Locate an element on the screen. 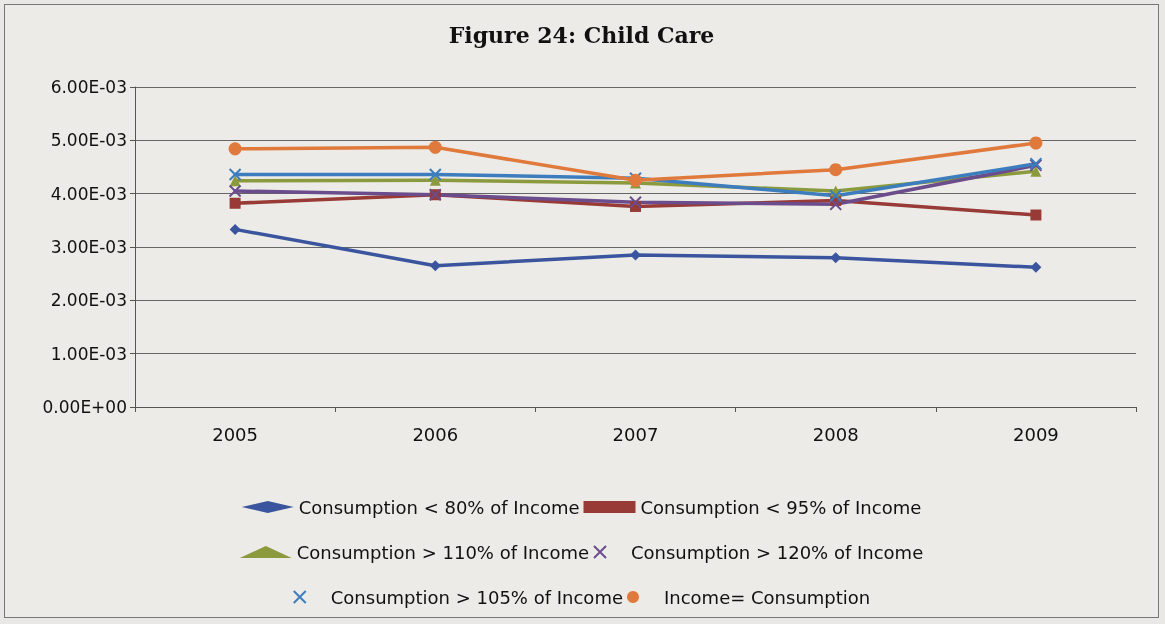  legend-label: Income= Consumption is located at coordinates (767, 597).